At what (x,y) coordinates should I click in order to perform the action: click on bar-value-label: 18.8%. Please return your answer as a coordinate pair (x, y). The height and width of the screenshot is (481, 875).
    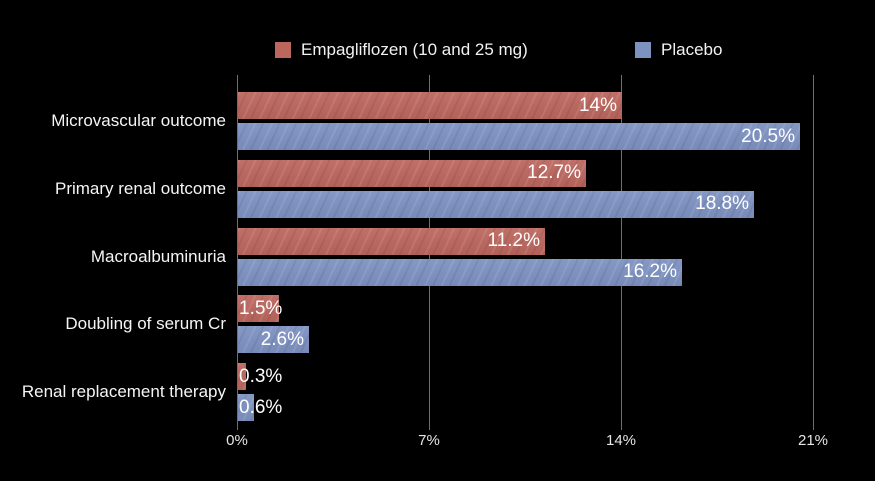
    Looking at the image, I should click on (722, 204).